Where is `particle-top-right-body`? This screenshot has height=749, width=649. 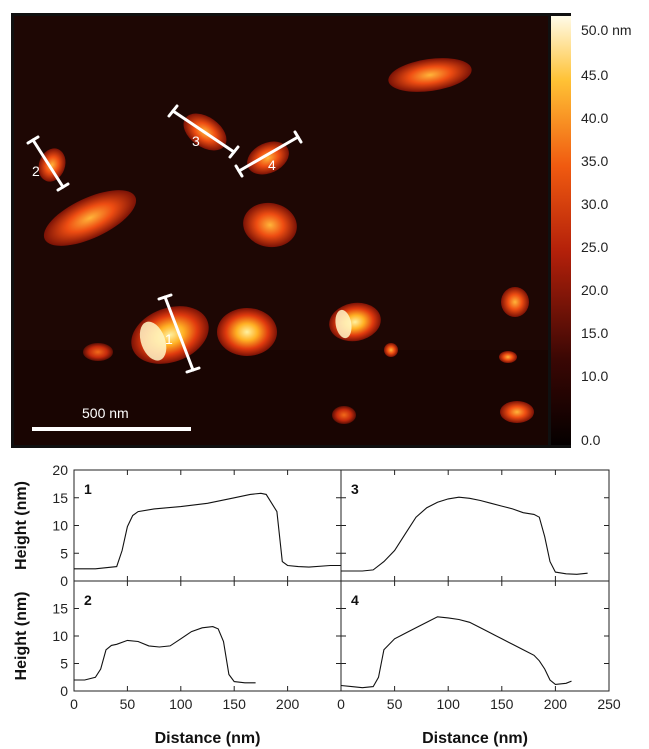
particle-top-right-body is located at coordinates (430, 75).